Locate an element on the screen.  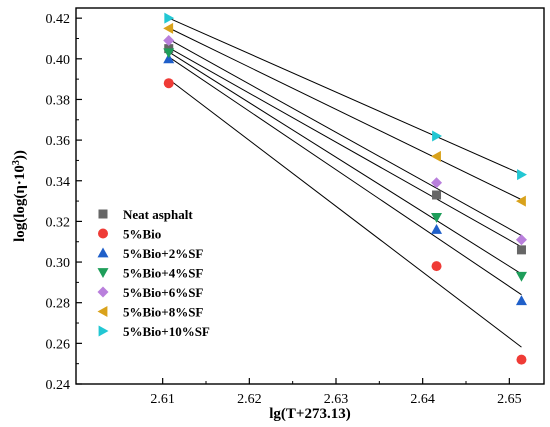
y-tick-label: 0.34 is located at coordinates (58, 182).